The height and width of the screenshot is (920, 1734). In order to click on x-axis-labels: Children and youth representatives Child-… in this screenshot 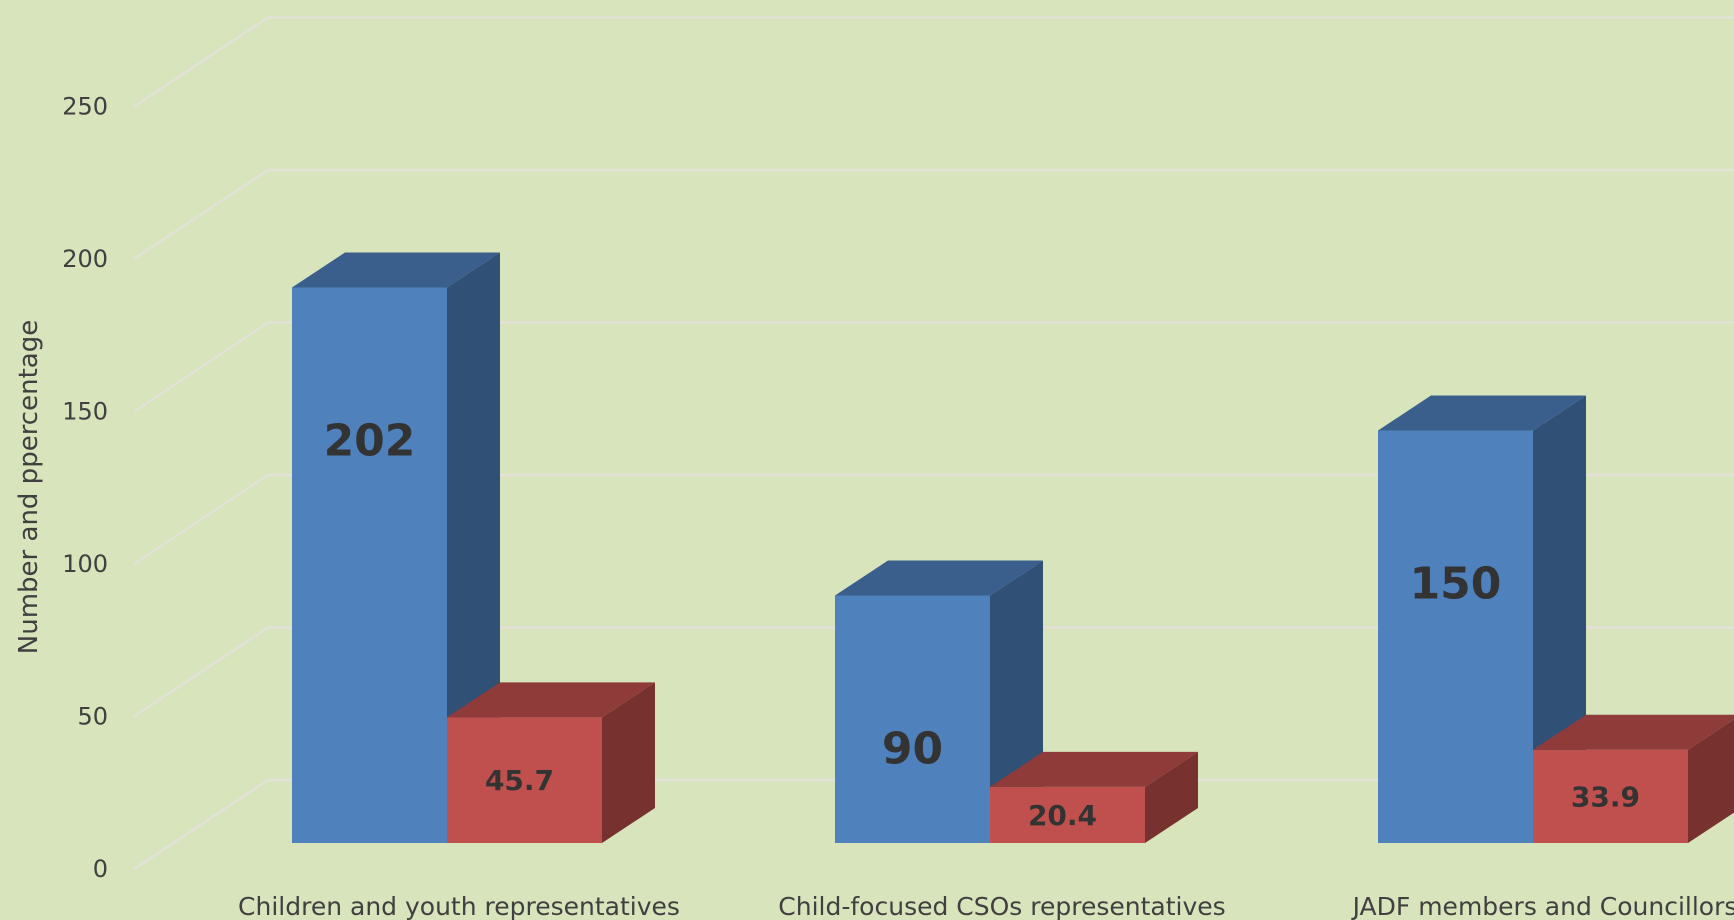, I will do `click(986, 906)`.